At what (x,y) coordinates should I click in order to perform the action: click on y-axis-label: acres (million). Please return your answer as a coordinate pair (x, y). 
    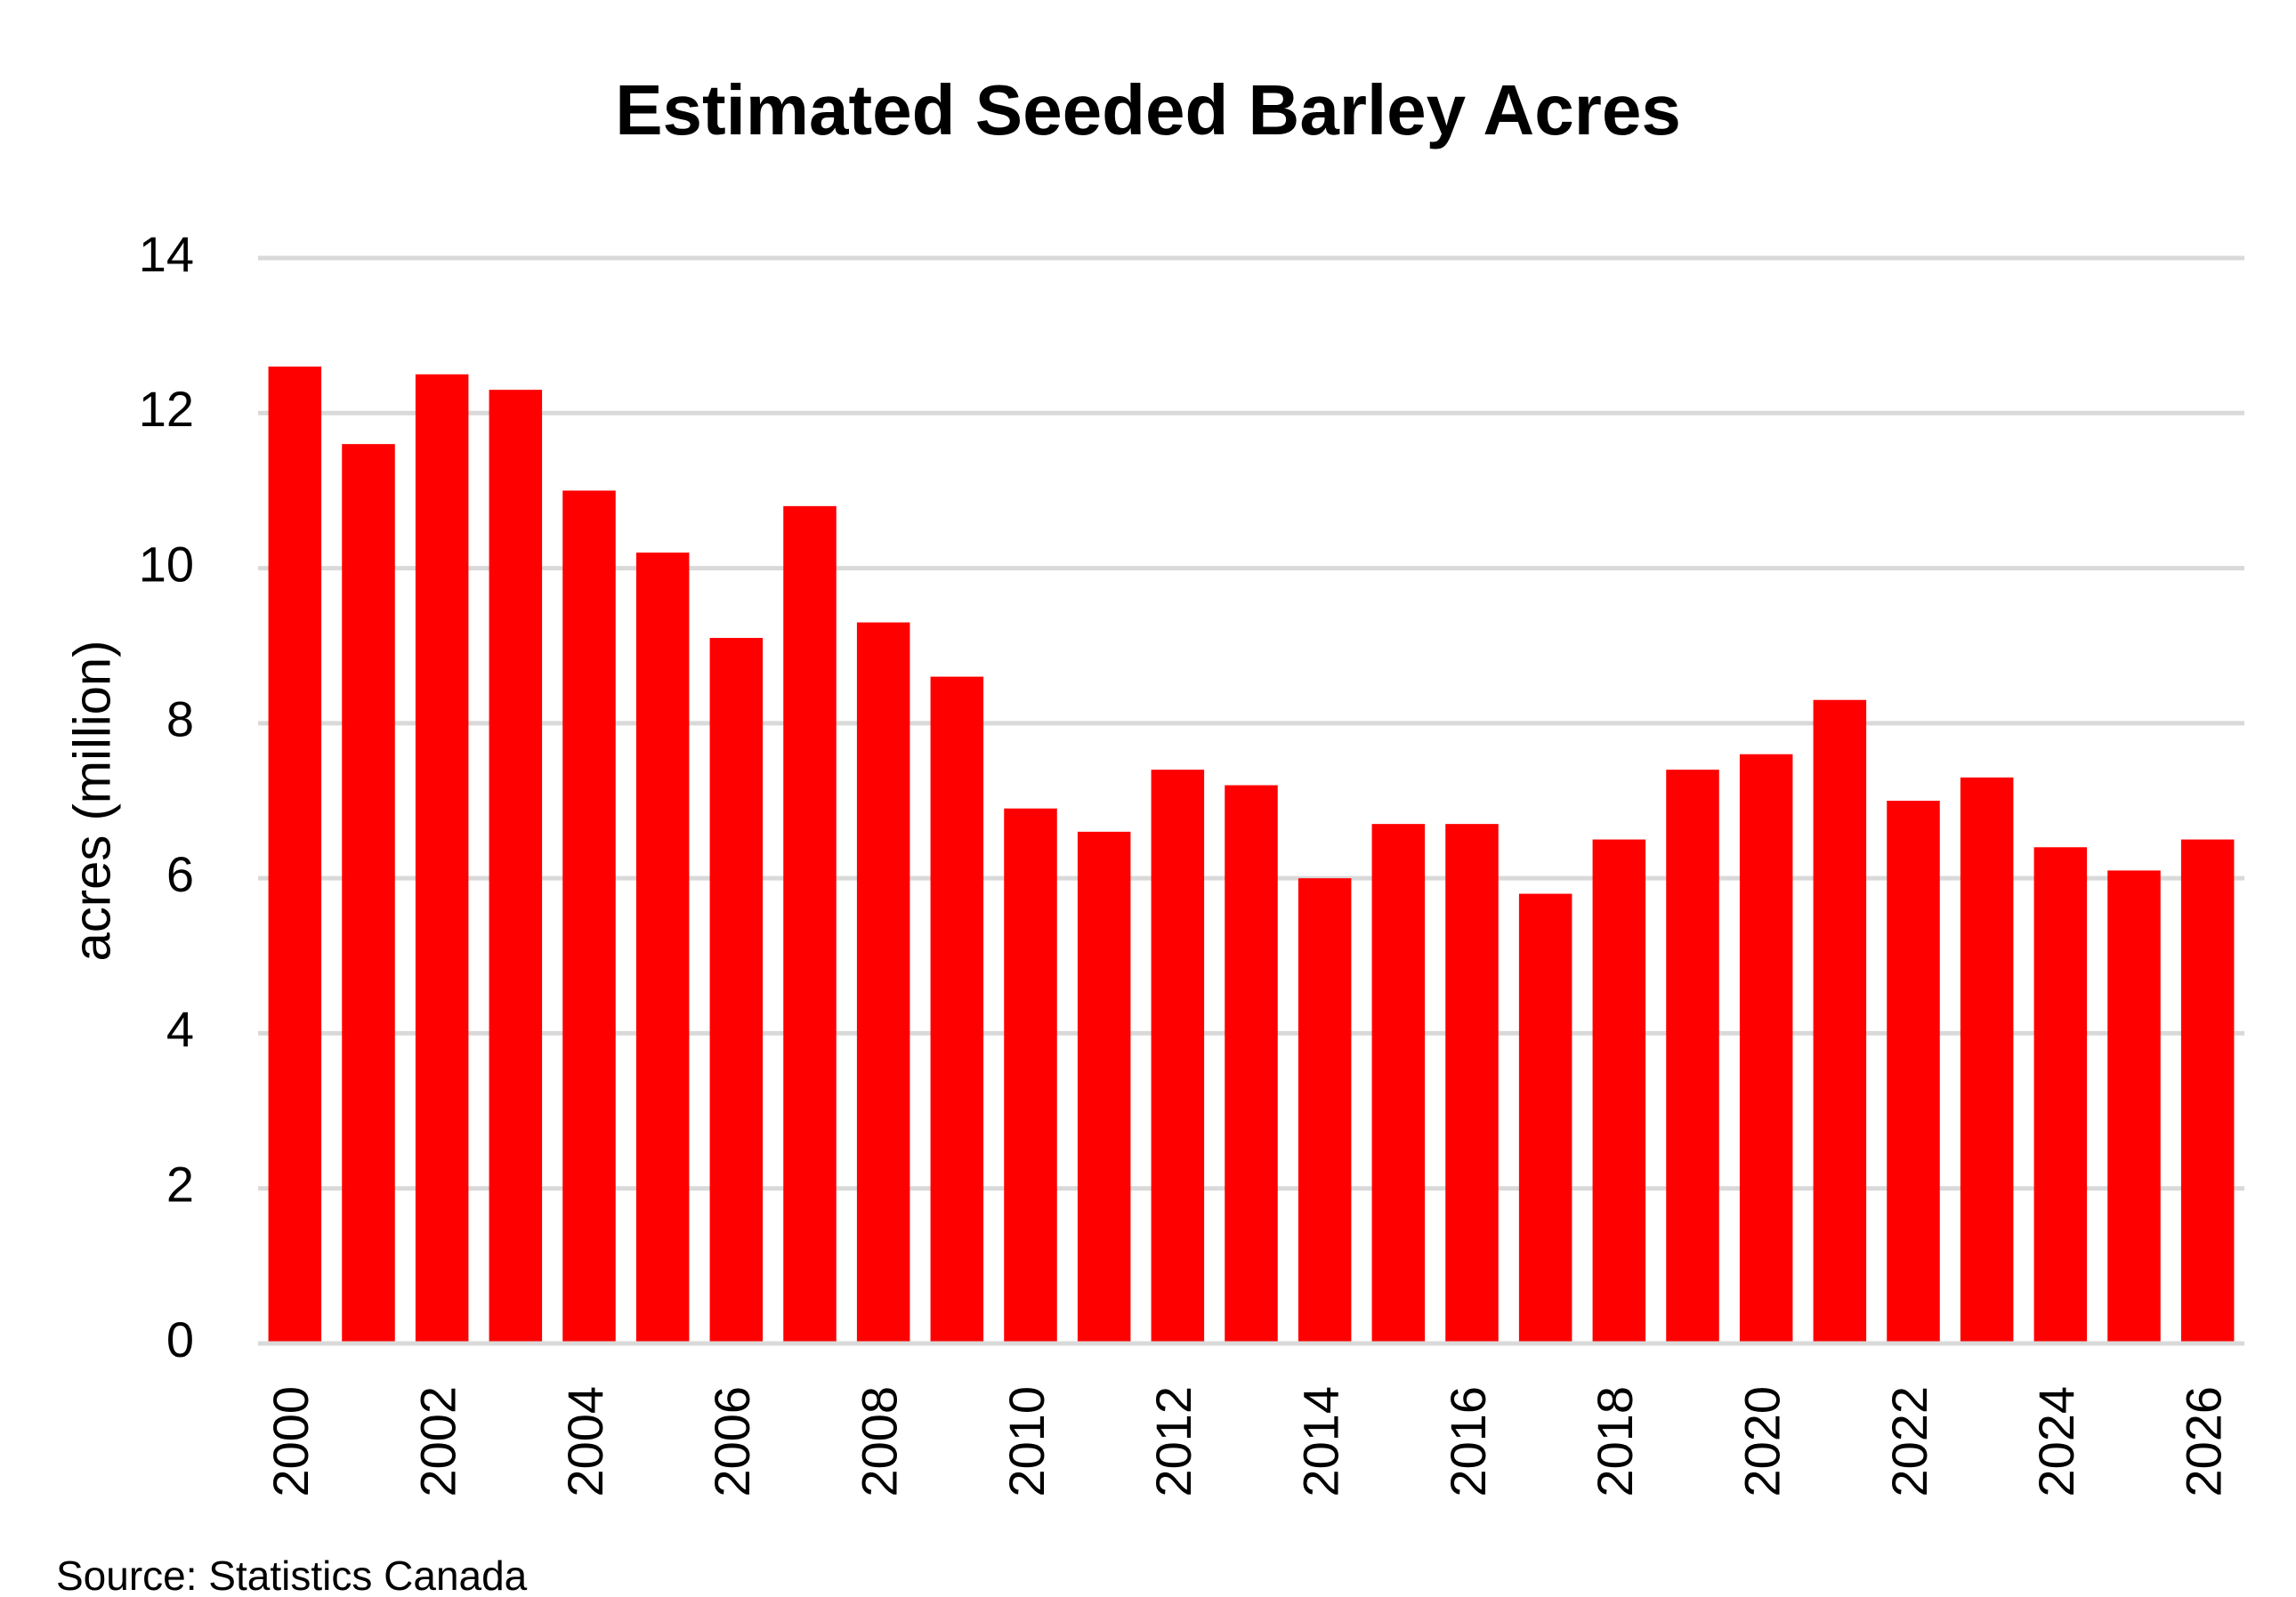
    Looking at the image, I should click on (92, 801).